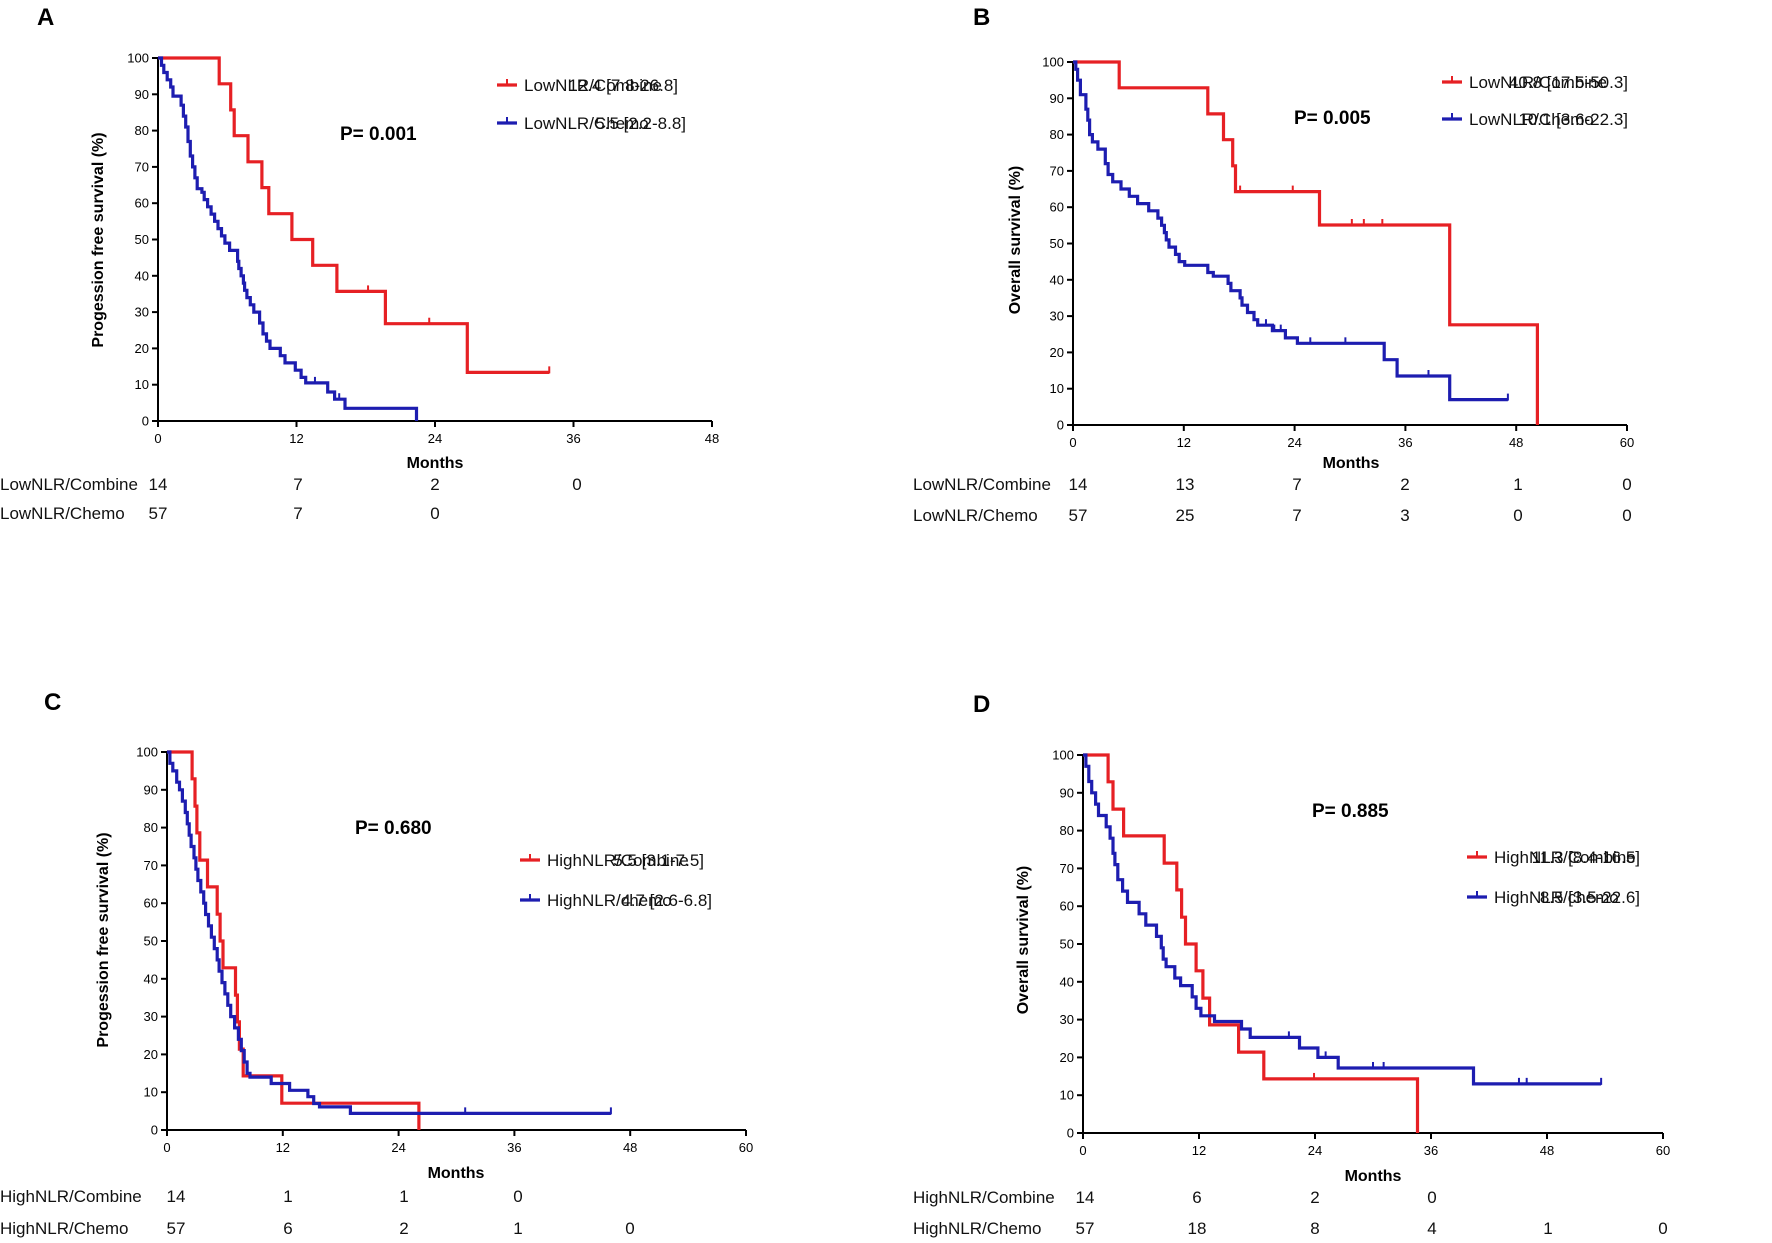  I want to click on risk-value: 3, so click(1404, 515).